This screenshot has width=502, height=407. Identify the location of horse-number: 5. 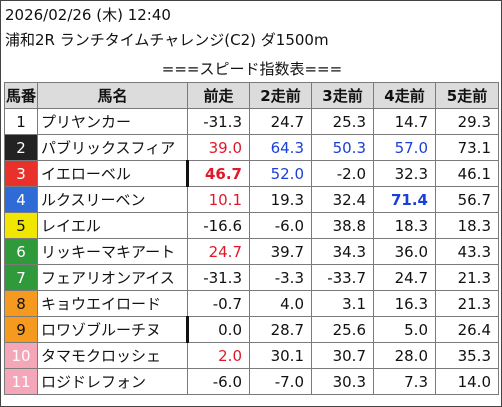
(21, 225).